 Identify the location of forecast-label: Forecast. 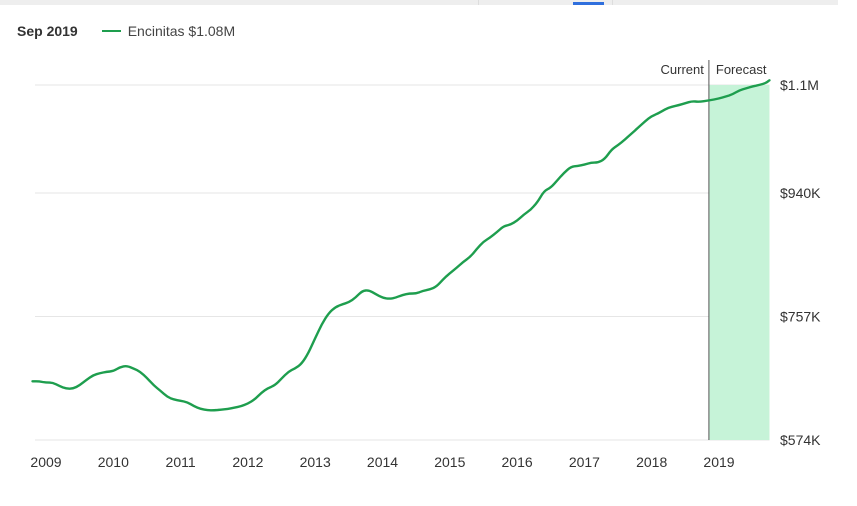
(741, 69).